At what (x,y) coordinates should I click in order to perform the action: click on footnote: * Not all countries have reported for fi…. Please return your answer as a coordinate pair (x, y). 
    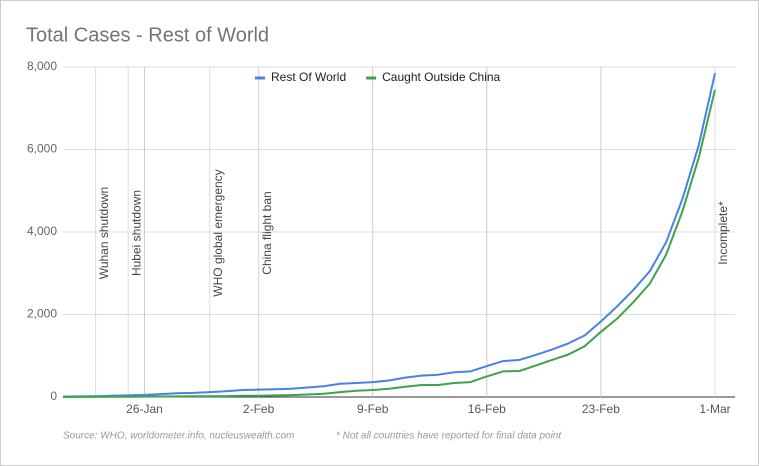
    Looking at the image, I should click on (449, 436).